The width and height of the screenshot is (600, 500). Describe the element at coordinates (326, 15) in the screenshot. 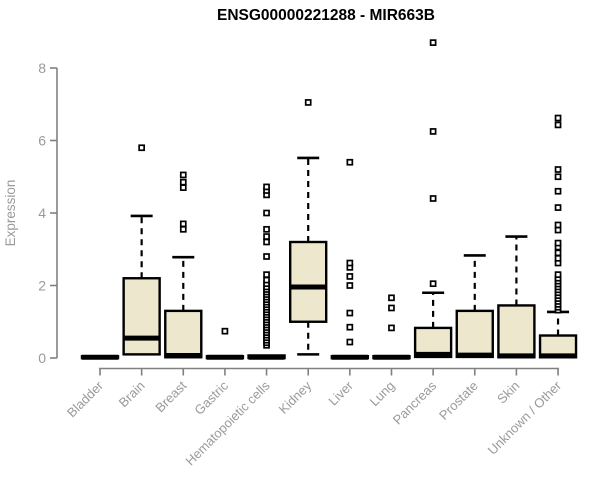

I see `chart-title: ENSG00000221288 - MIR663B` at that location.